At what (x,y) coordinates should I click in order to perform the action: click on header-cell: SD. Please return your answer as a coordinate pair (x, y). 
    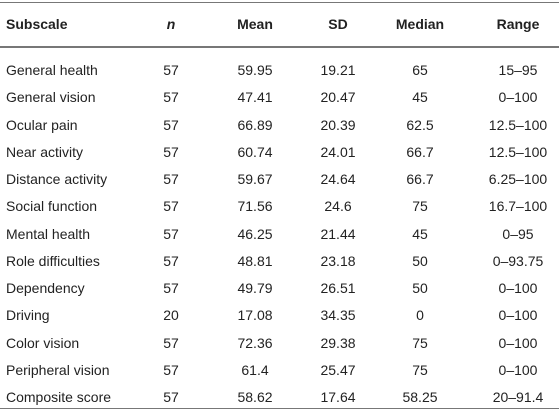
    Looking at the image, I should click on (338, 24).